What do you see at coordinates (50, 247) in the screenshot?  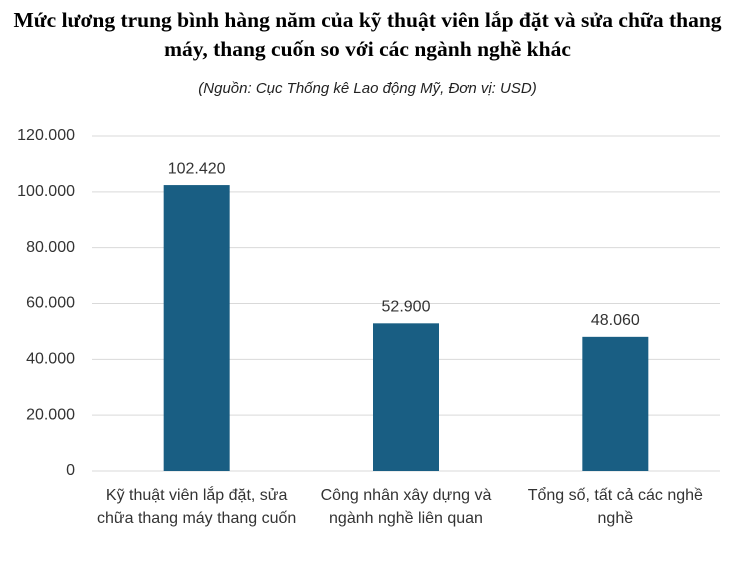 I see `y-tick-label: 80.000` at bounding box center [50, 247].